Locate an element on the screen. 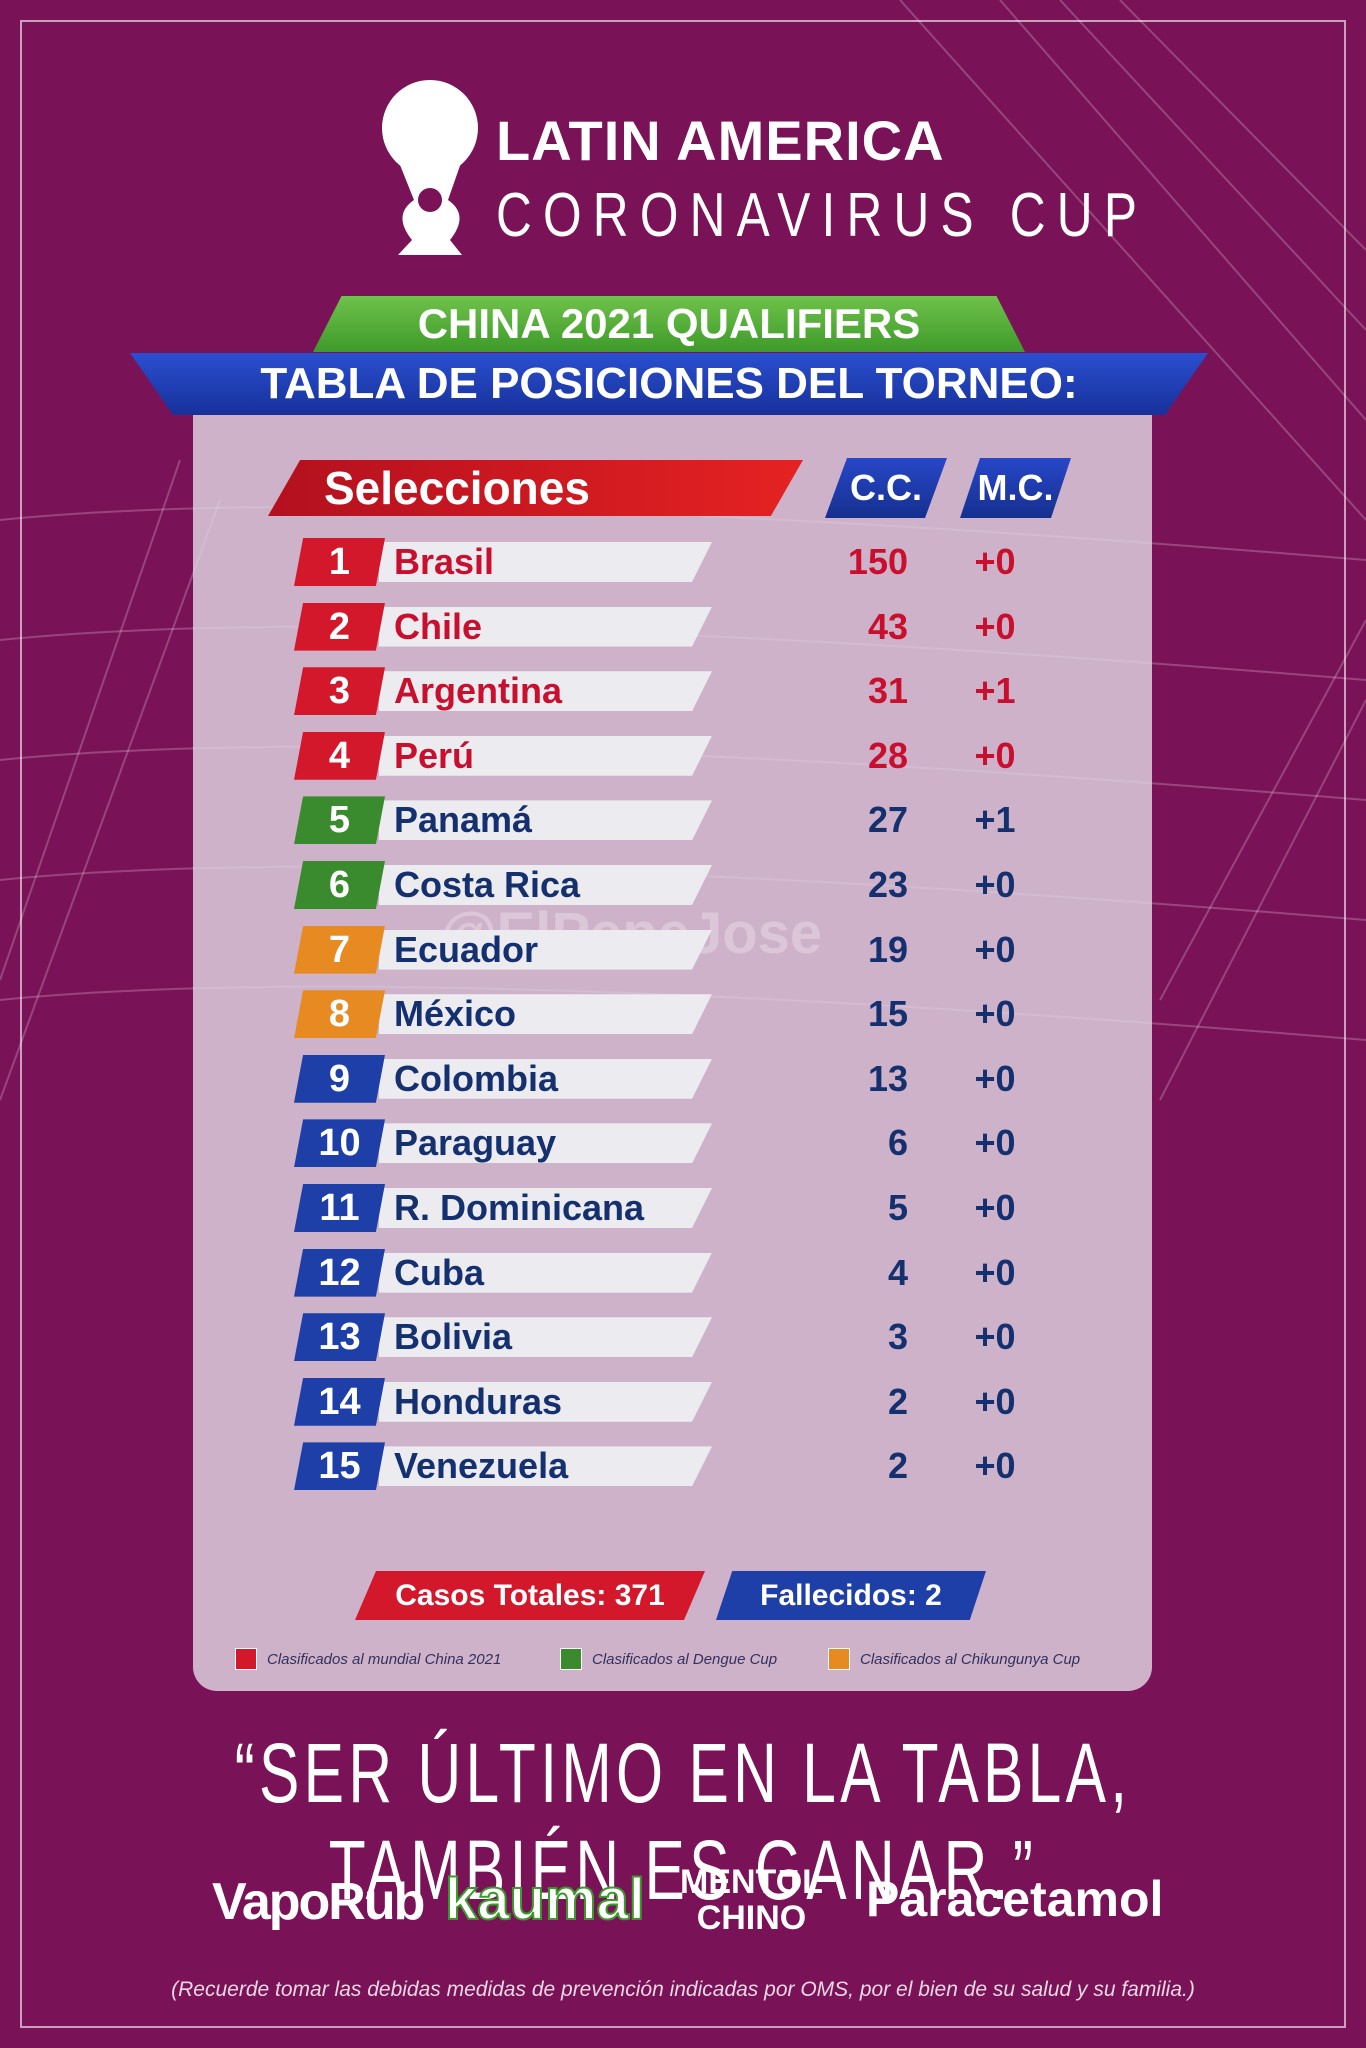 This screenshot has height=2048, width=1366. sponsor: Paracetamol is located at coordinates (1015, 1899).